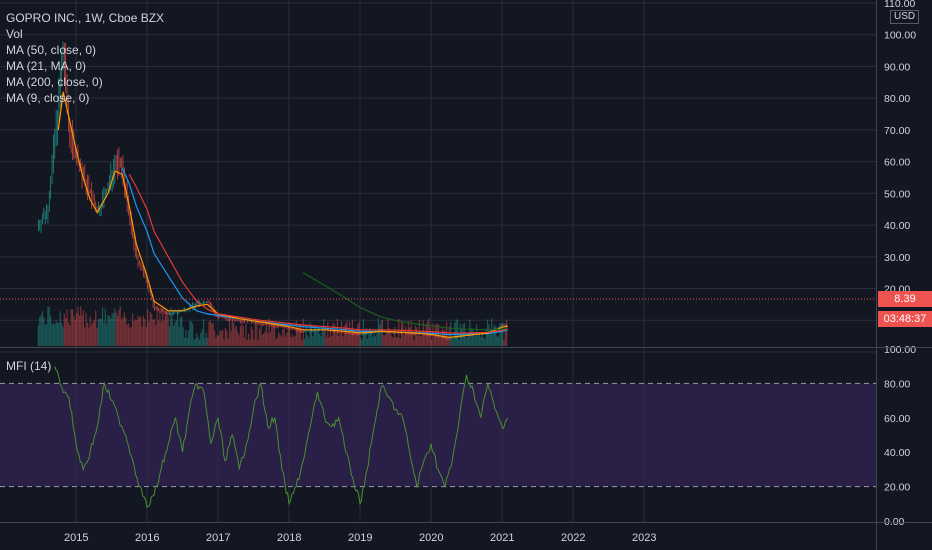 This screenshot has width=932, height=550. Describe the element at coordinates (897, 99) in the screenshot. I see `price-tick-label: 80.00` at that location.